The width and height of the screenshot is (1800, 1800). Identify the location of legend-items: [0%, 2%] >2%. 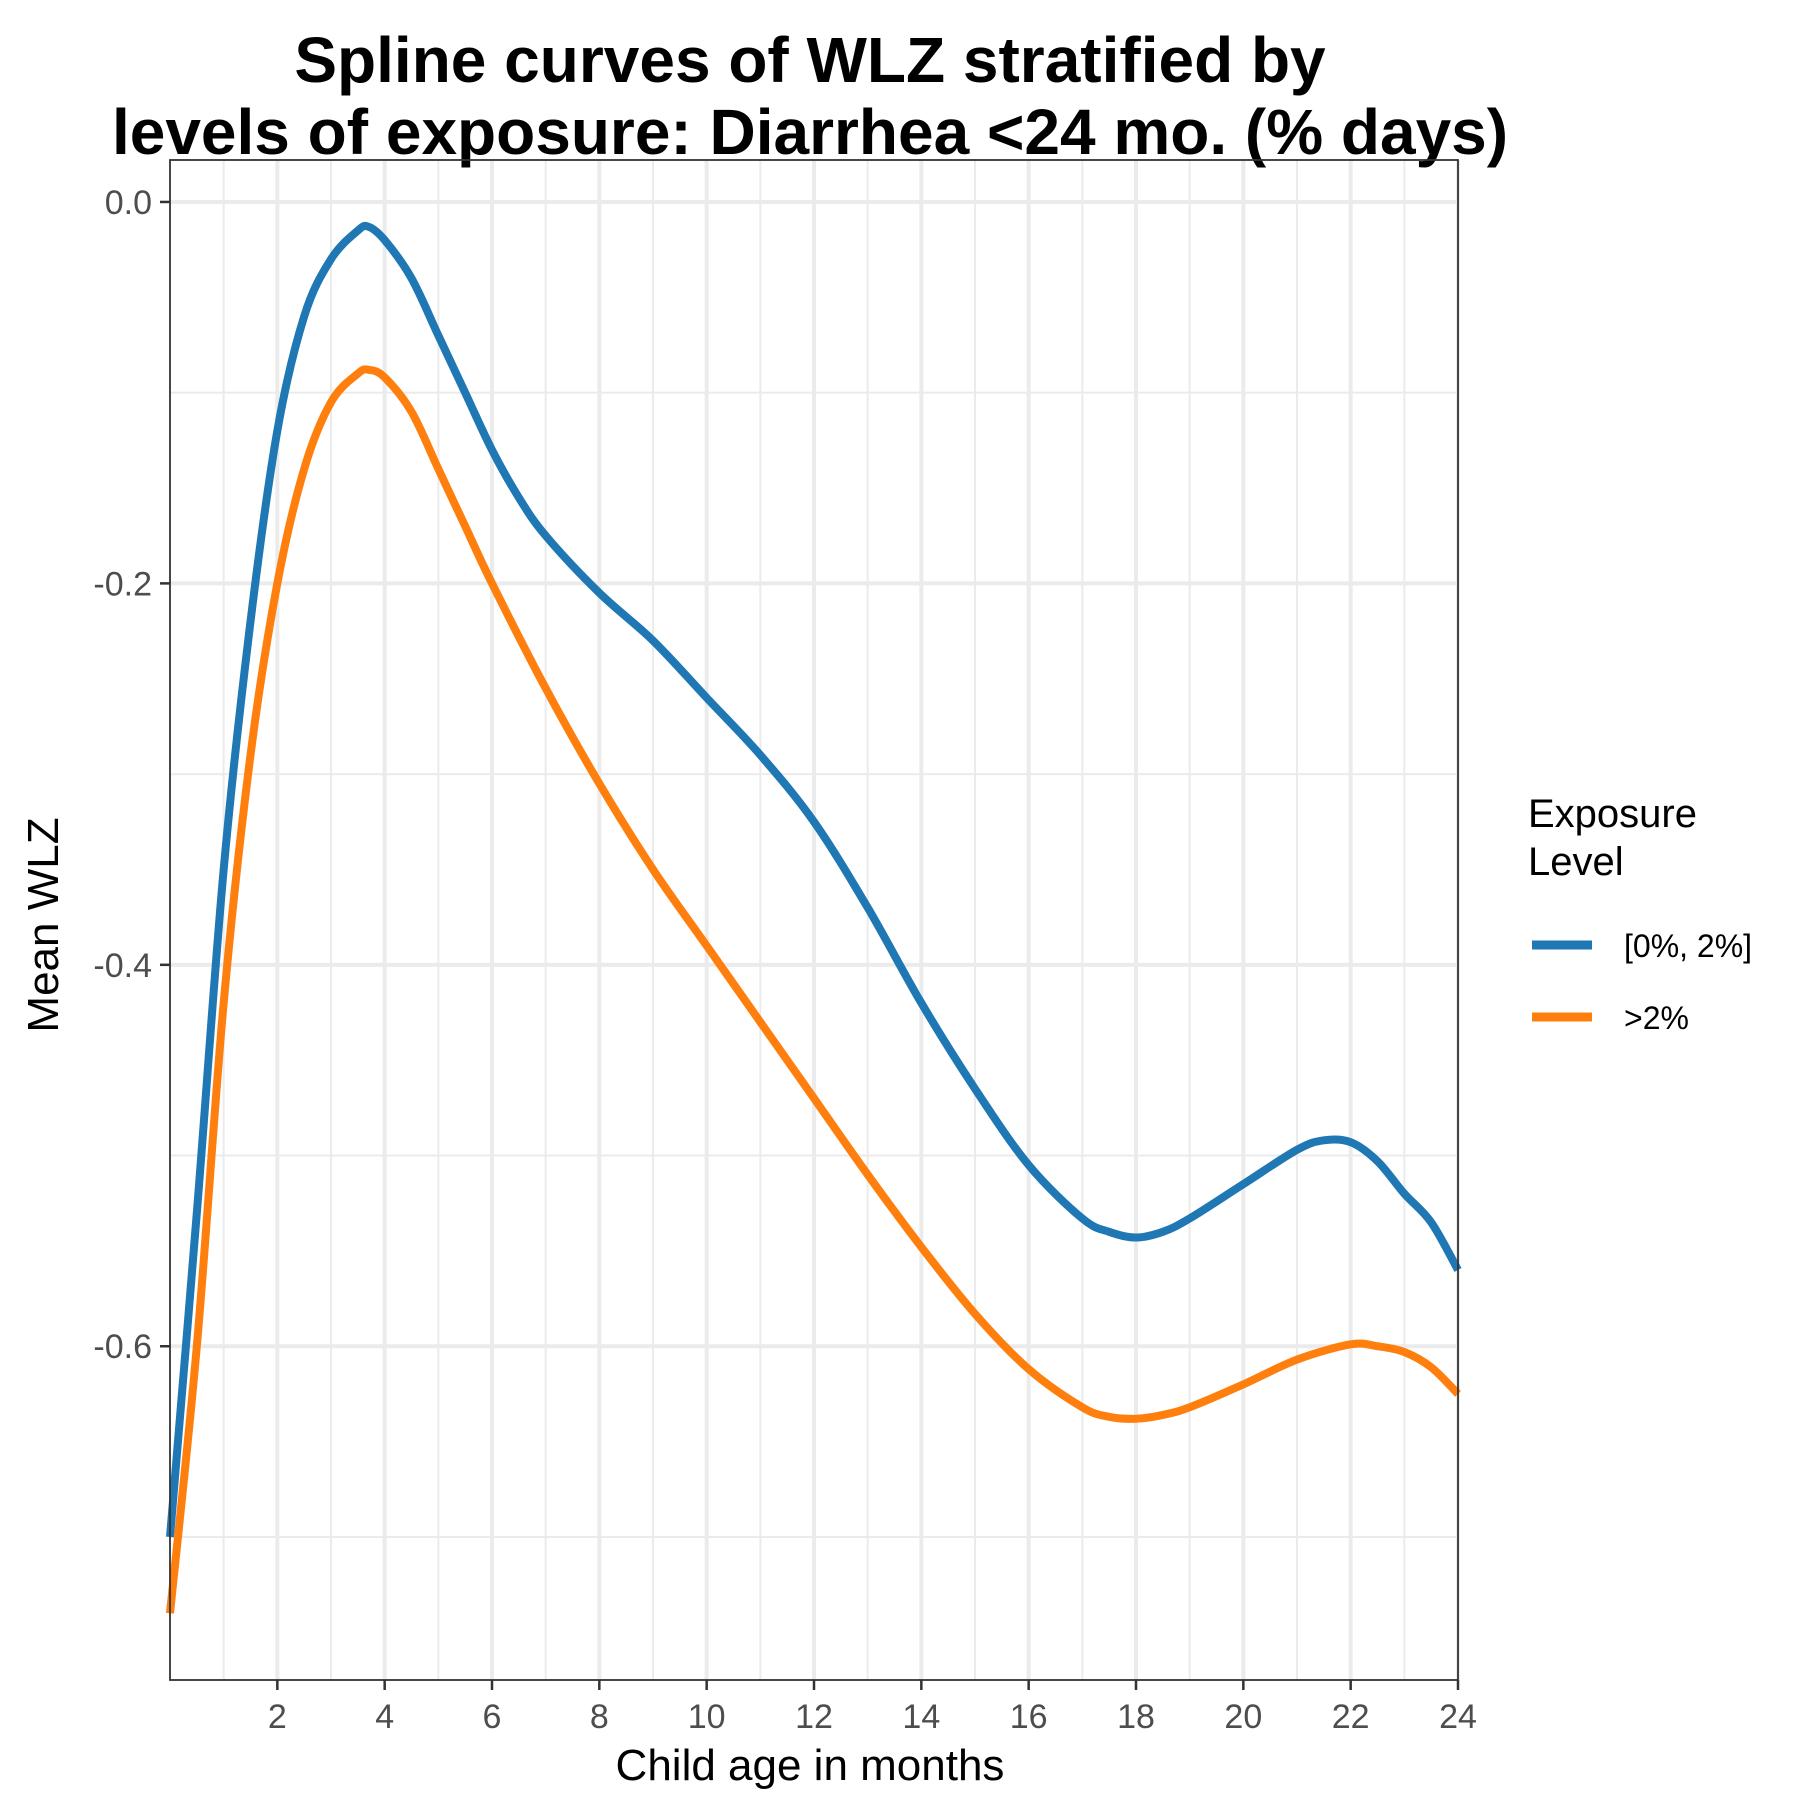
(1642, 982).